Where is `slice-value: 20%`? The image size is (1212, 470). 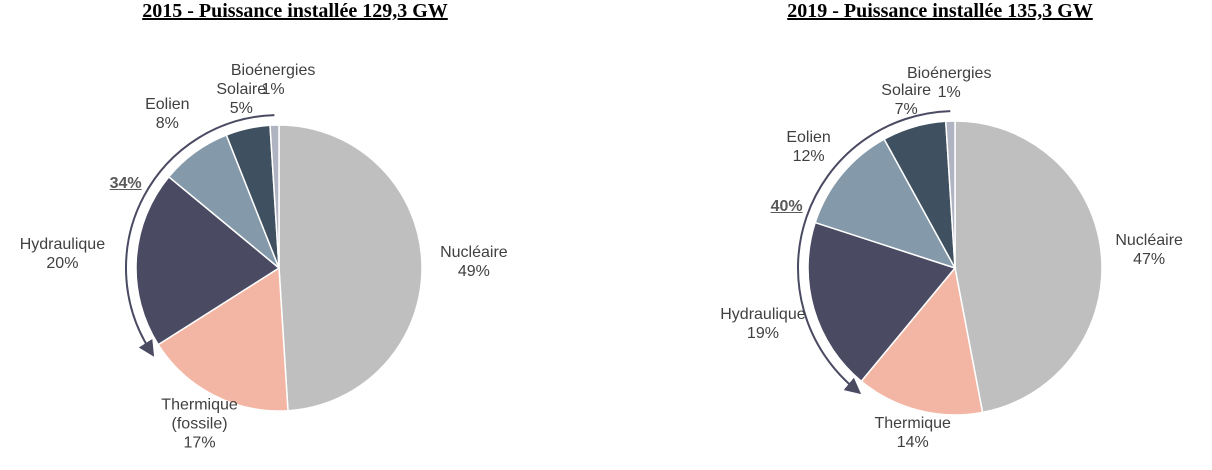 slice-value: 20% is located at coordinates (62, 264).